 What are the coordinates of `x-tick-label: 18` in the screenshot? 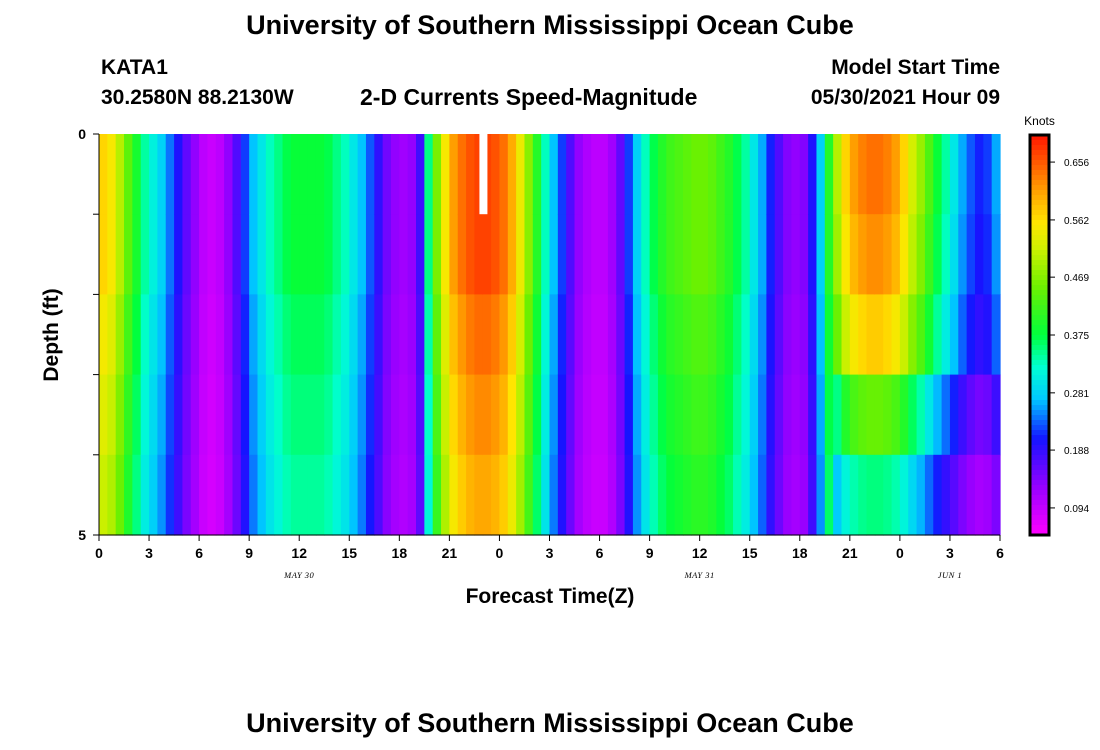 It's located at (400, 553).